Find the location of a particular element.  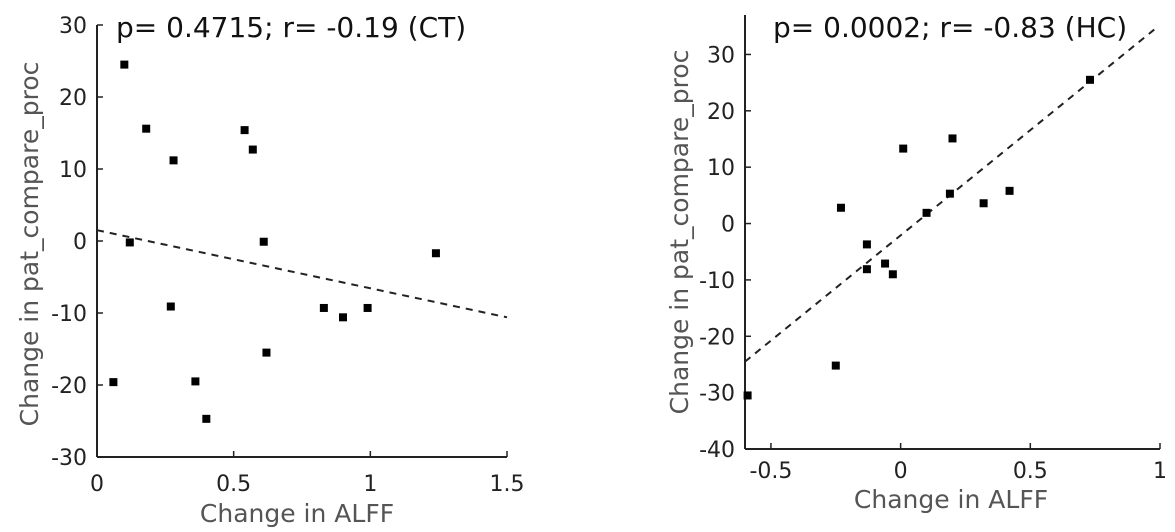

hc-y-tick-label: 10 is located at coordinates (721, 168).